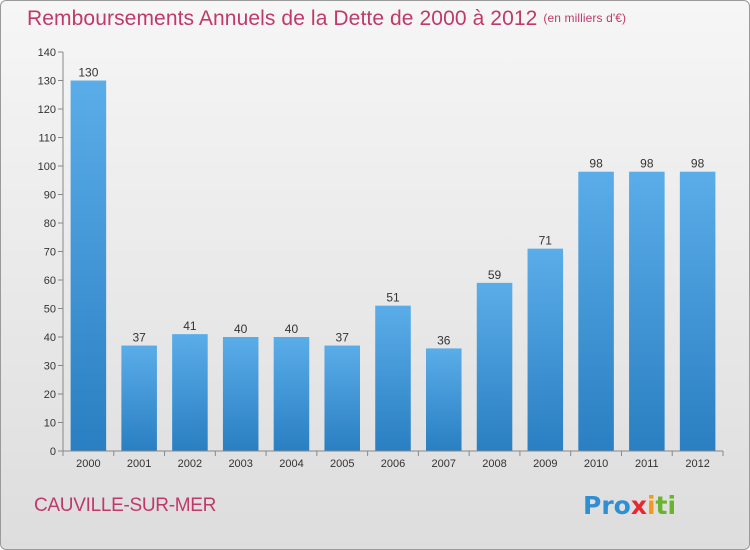 This screenshot has height=550, width=750. I want to click on logo-part-2: x, so click(638, 505).